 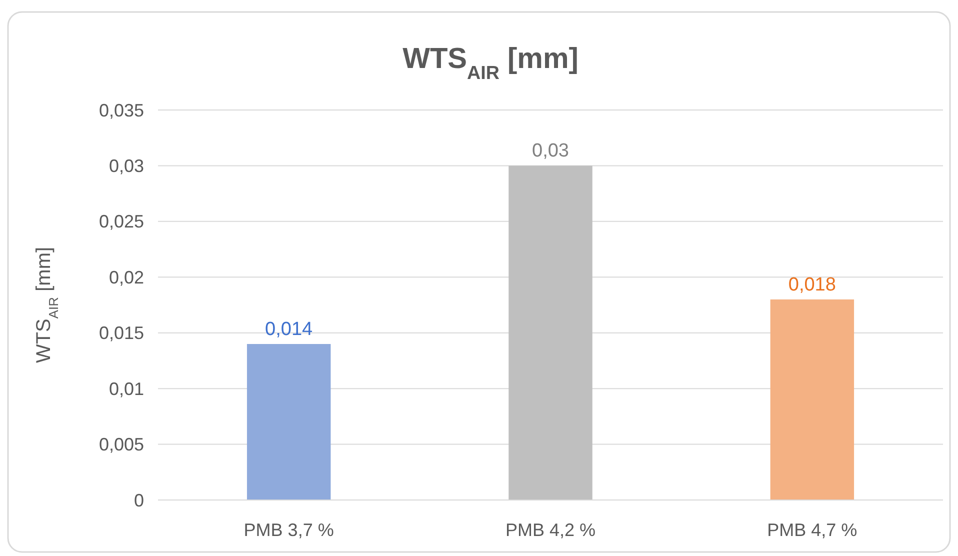 I want to click on x-tick-label: PMB 3,7 %, so click(x=289, y=530).